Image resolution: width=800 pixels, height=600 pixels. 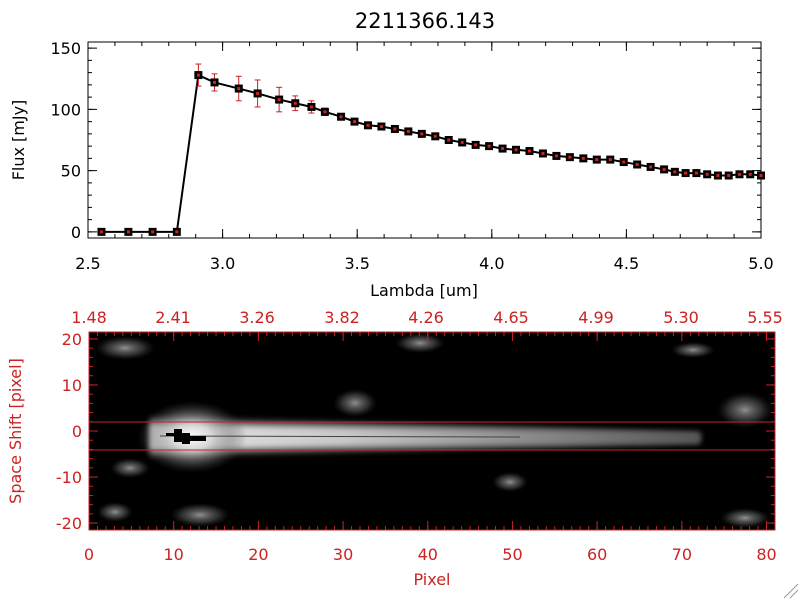 What do you see at coordinates (342, 317) in the screenshot?
I see `top-tick-label: 3.82` at bounding box center [342, 317].